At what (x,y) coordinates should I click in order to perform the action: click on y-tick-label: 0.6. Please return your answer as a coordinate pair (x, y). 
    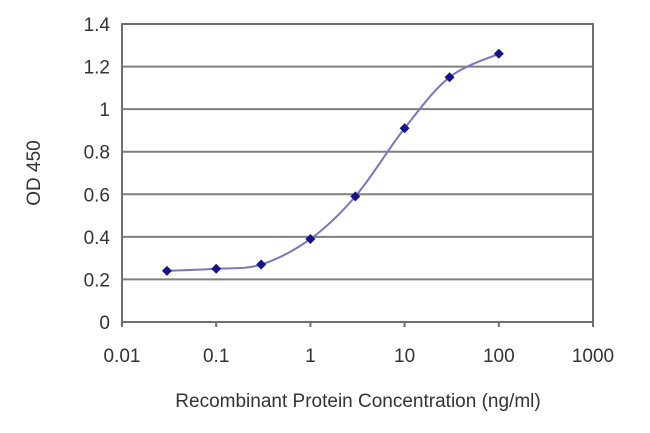
    Looking at the image, I should click on (97, 195).